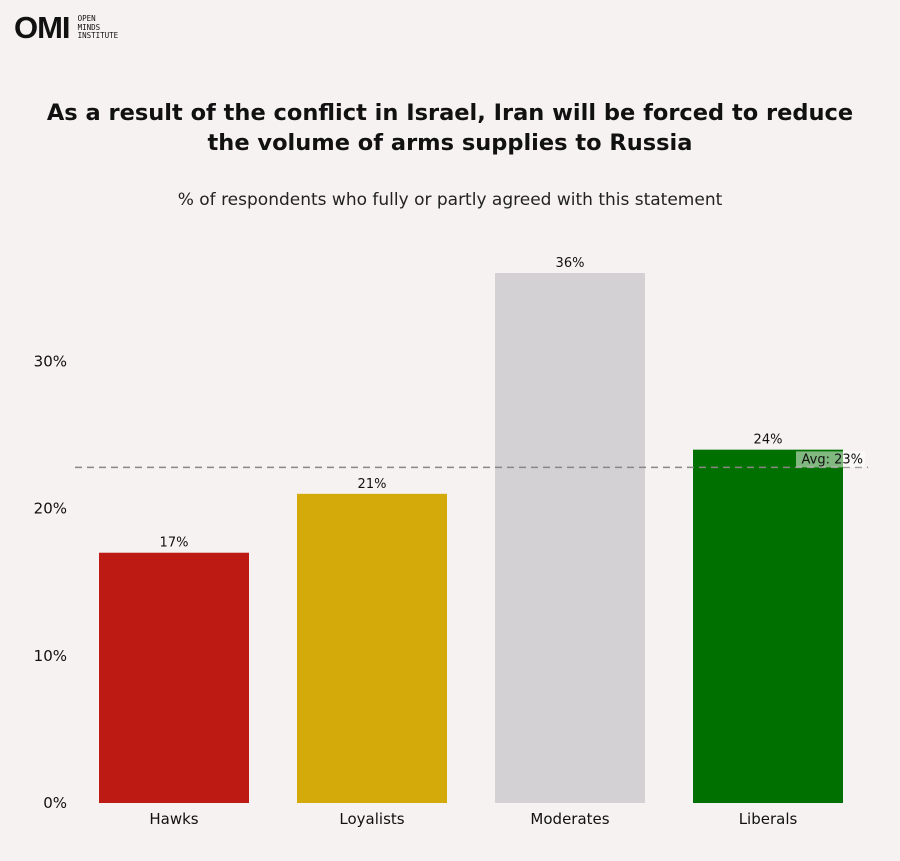 The height and width of the screenshot is (861, 900). I want to click on y-tick-label: 30%, so click(50, 361).